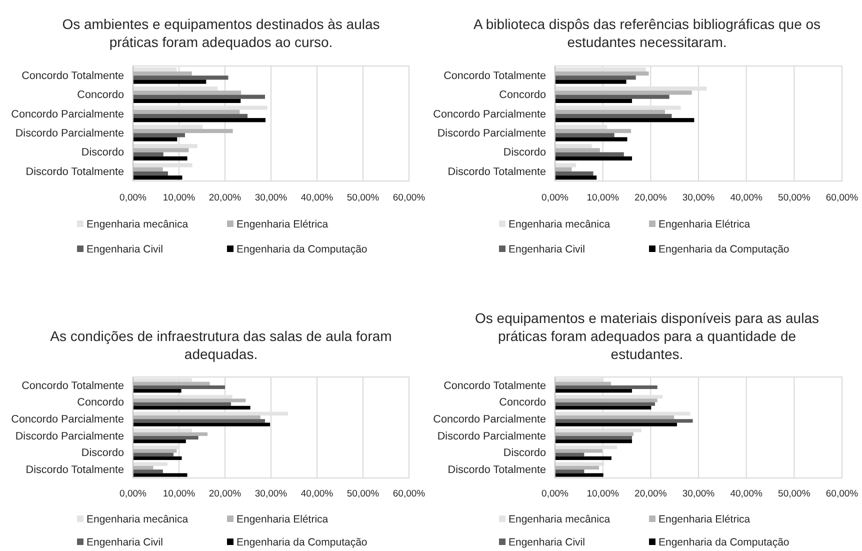 The height and width of the screenshot is (551, 862). I want to click on chart-title: A biblioteca dispôs das referências bibliográficas que os estudantes necessitaram., so click(647, 33).